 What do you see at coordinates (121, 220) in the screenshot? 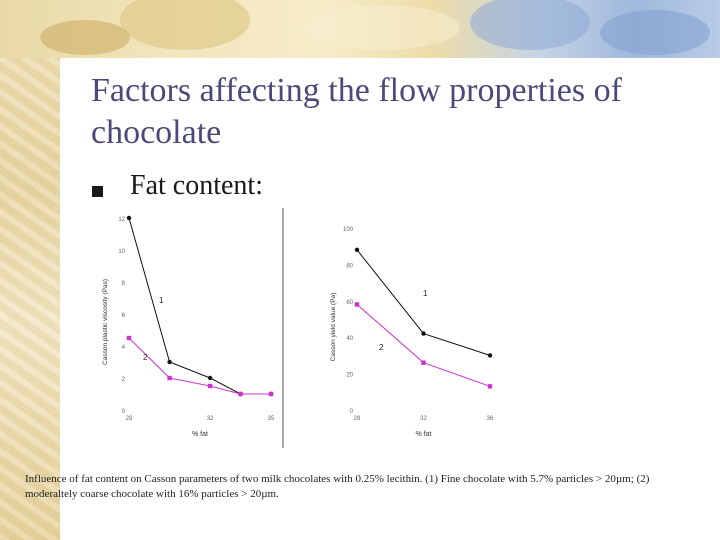
I see `chart1-y-tick-label: 12` at bounding box center [121, 220].